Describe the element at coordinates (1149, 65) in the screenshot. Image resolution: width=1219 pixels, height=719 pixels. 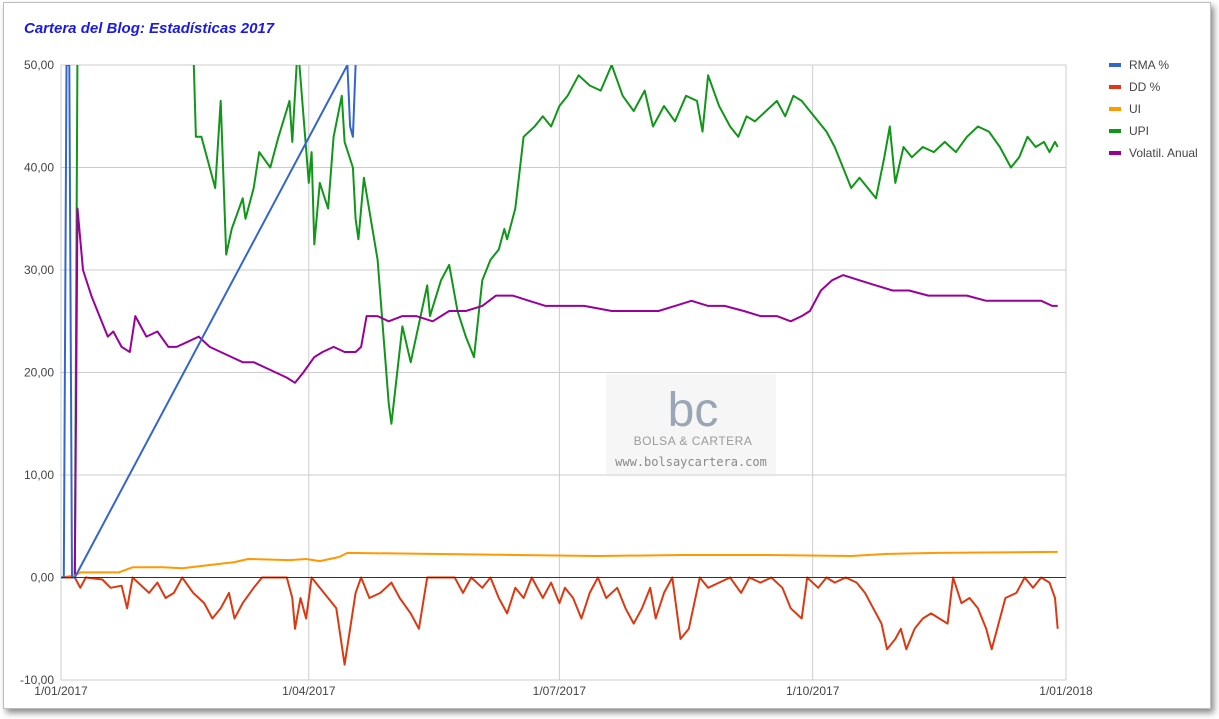
I see `legend-label: RMA %` at that location.